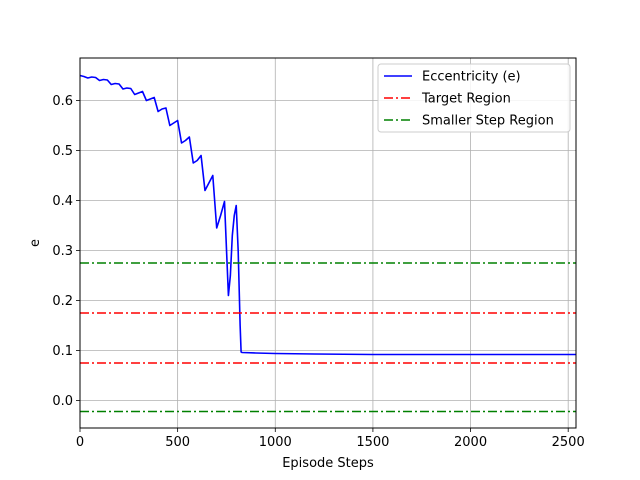 Image resolution: width=640 pixels, height=480 pixels. What do you see at coordinates (62, 351) in the screenshot?
I see `y-tick-label: 0.1` at bounding box center [62, 351].